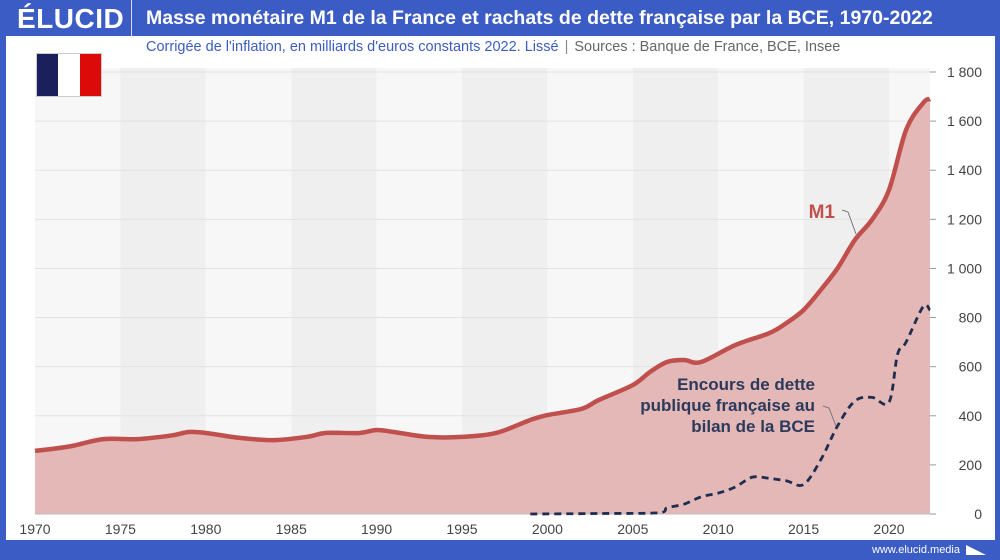 This screenshot has height=560, width=1000. What do you see at coordinates (746, 384) in the screenshot?
I see `debt-label-line: Encours de dette` at bounding box center [746, 384].